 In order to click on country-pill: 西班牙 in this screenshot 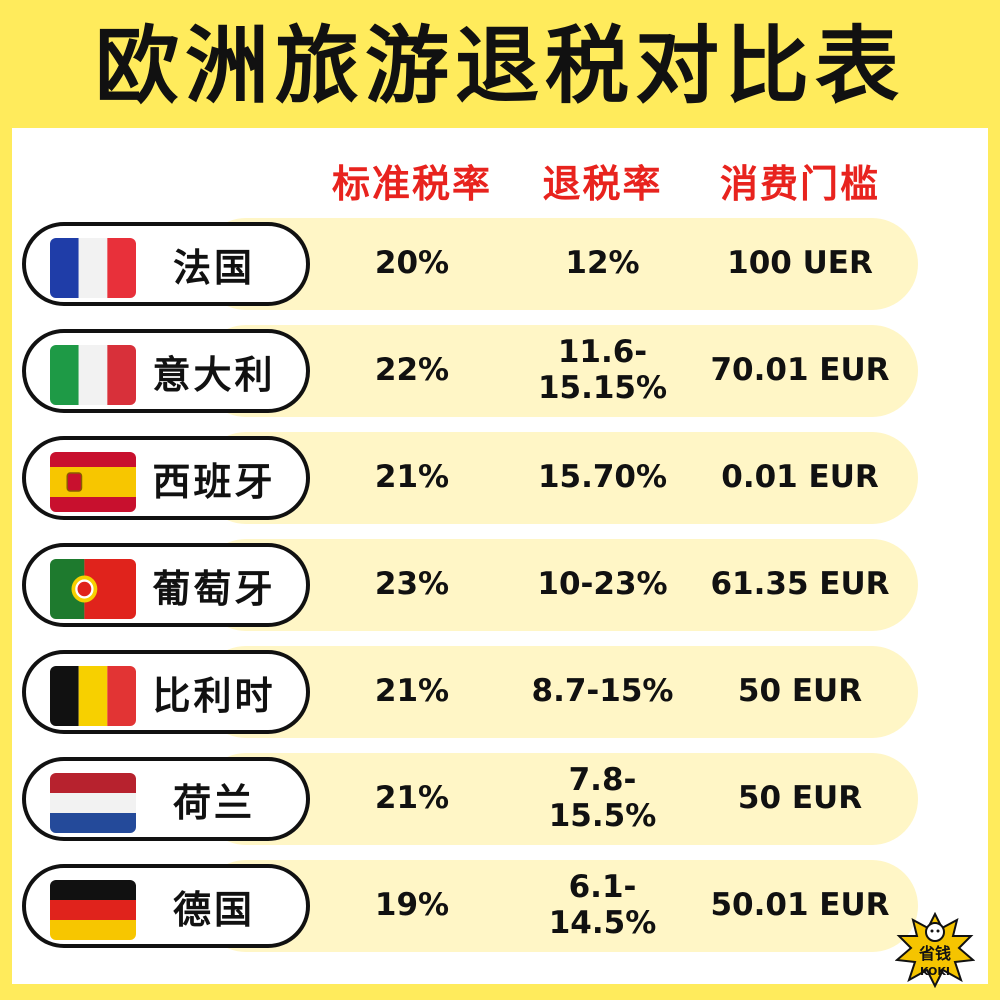, I will do `click(166, 478)`.